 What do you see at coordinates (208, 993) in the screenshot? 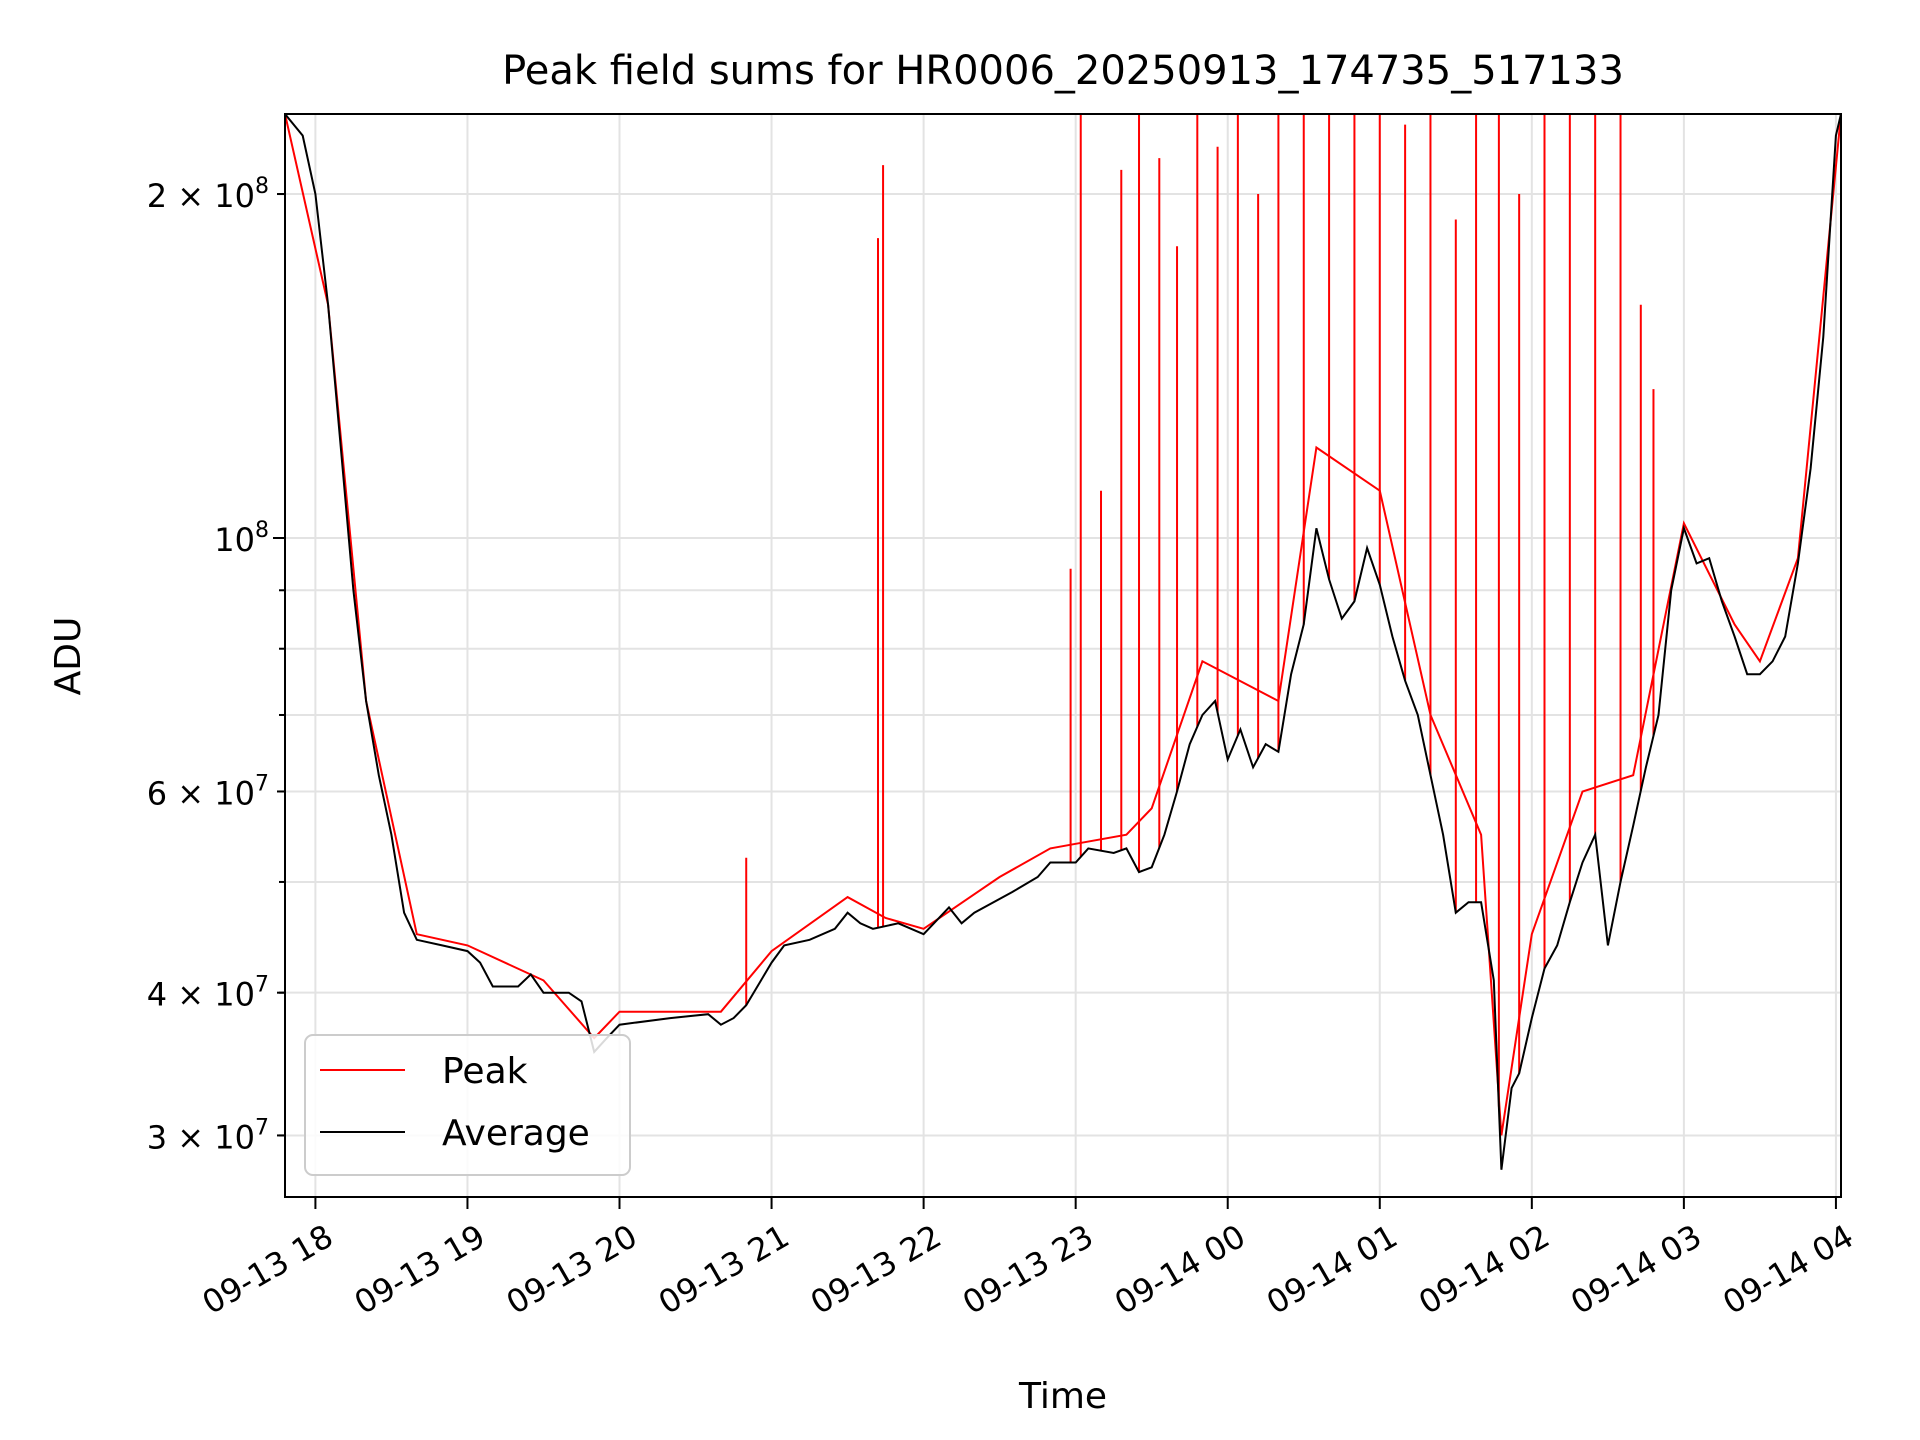
I see `y-tick-label: 4 × 107` at bounding box center [208, 993].